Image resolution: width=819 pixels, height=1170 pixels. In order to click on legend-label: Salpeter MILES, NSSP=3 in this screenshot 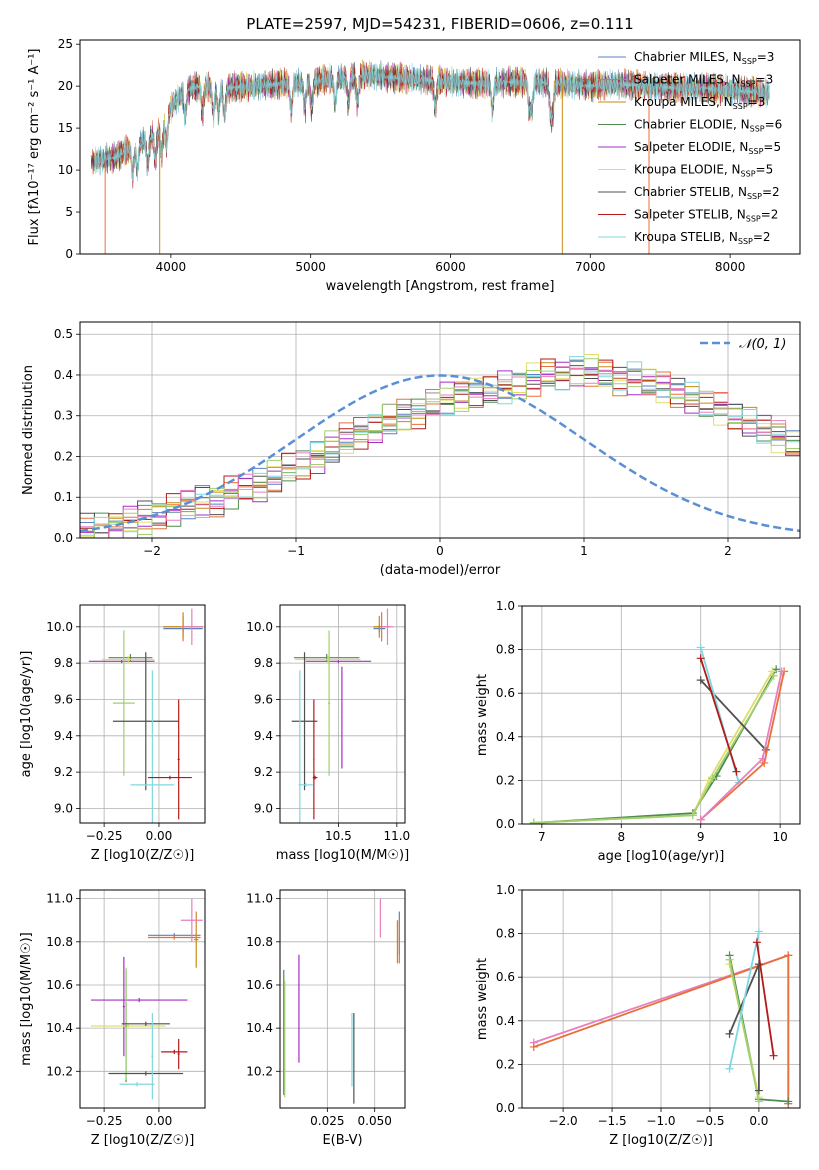, I will do `click(703, 81)`.